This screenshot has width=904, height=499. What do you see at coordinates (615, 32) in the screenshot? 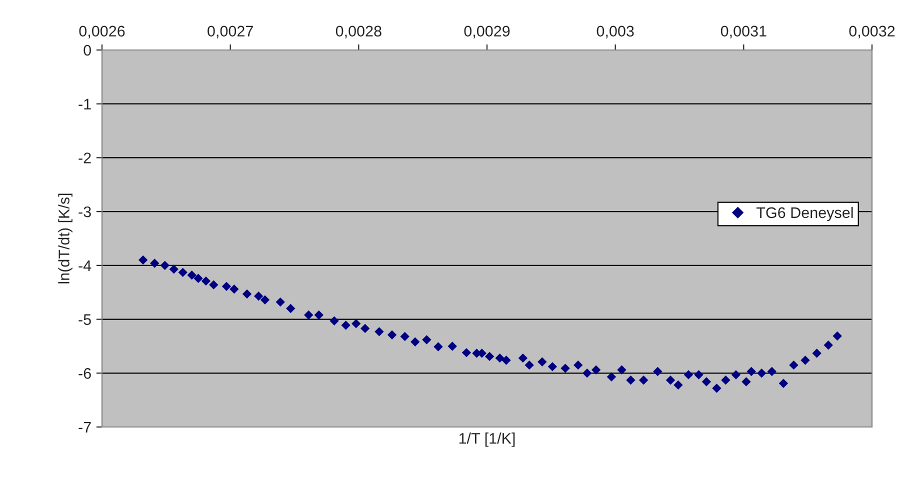
I see `x-tick-label: 0,003` at bounding box center [615, 32].